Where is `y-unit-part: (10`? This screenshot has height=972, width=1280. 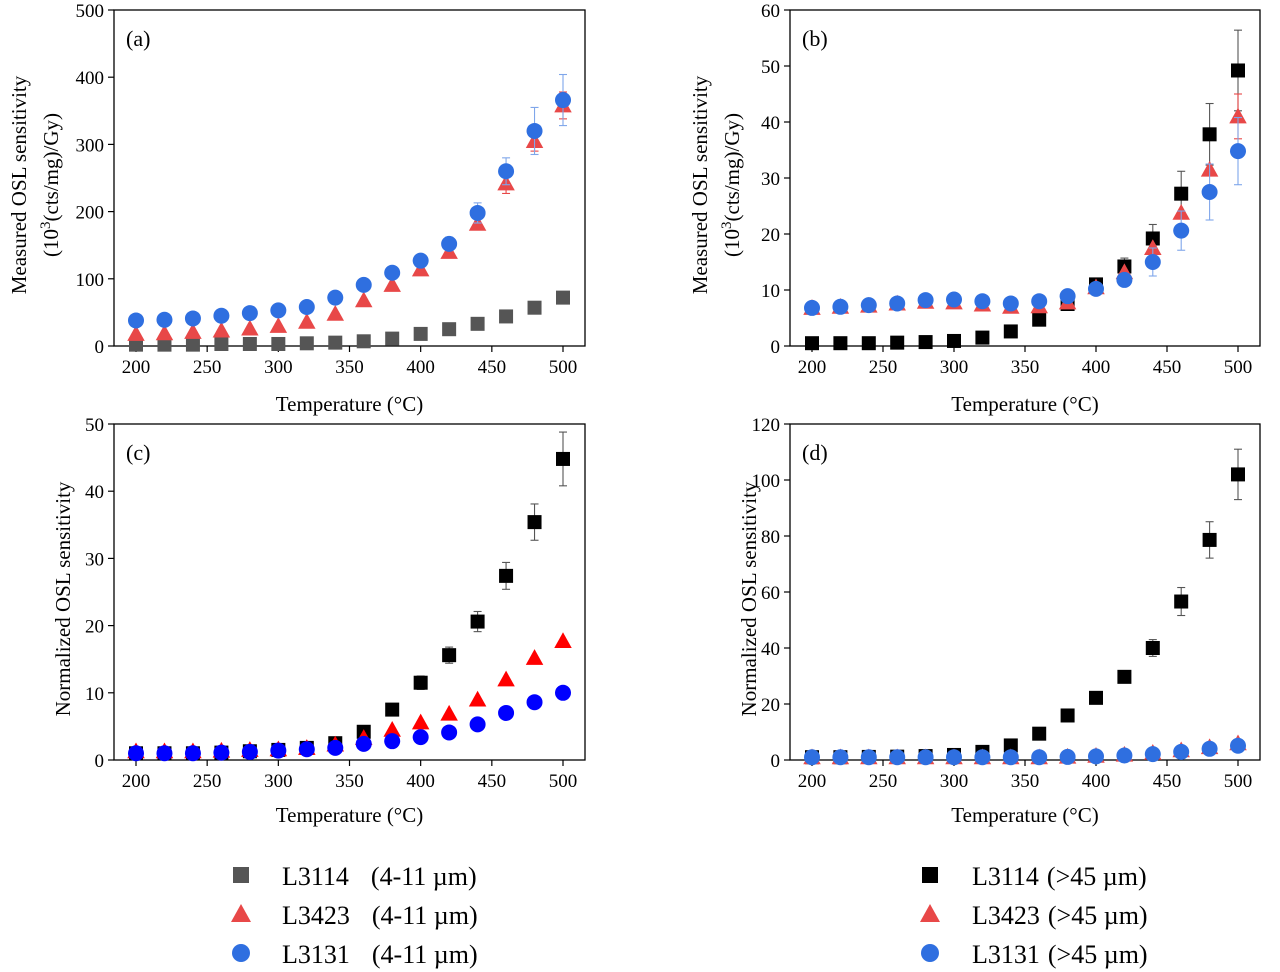
y-unit-part: (10 is located at coordinates (51, 243).